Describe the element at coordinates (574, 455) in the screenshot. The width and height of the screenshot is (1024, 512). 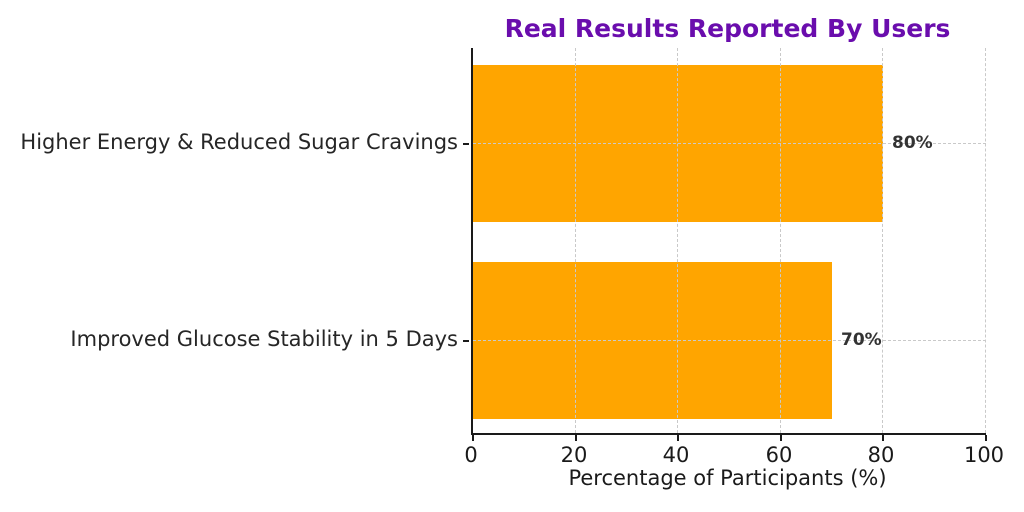
I see `x-tick-label: 20` at that location.